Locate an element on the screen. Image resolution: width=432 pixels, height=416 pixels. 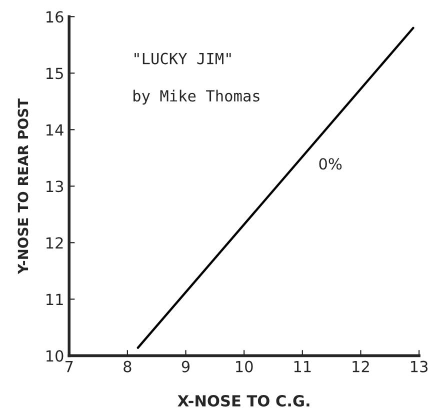
x-tick-label: 10 is located at coordinates (244, 366).